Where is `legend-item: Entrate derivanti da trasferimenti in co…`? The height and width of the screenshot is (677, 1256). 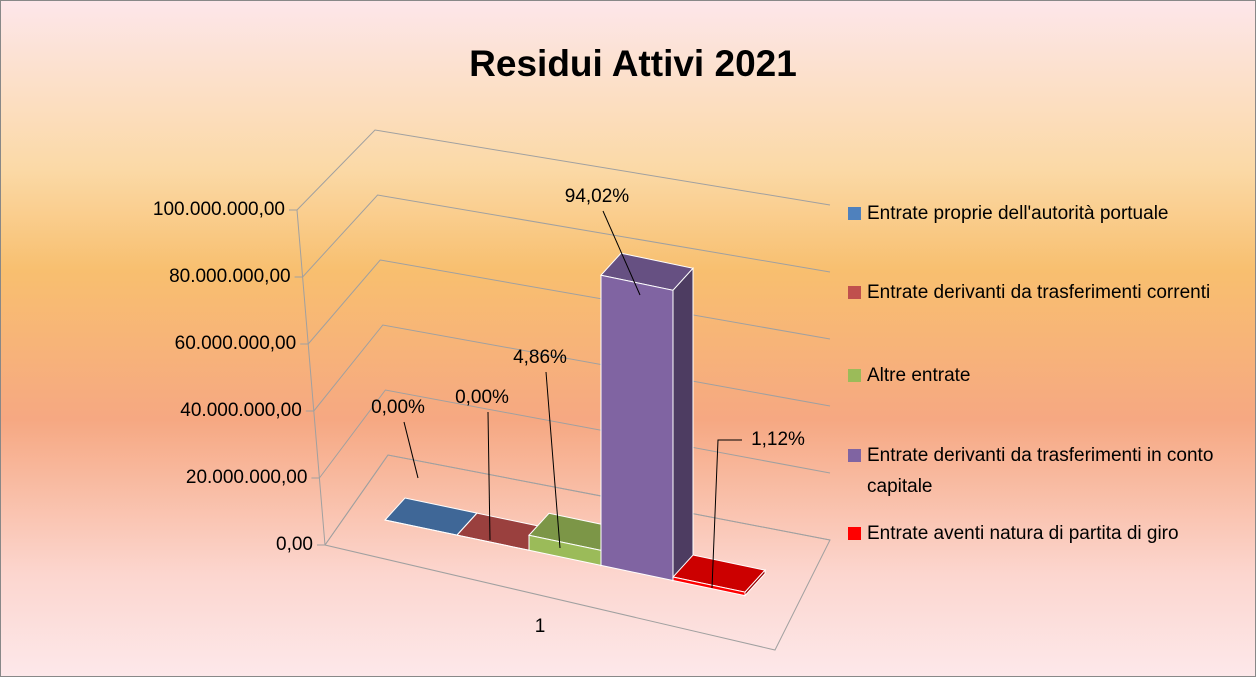
legend-item: Entrate derivanti da trasferimenti in co… is located at coordinates (1043, 471).